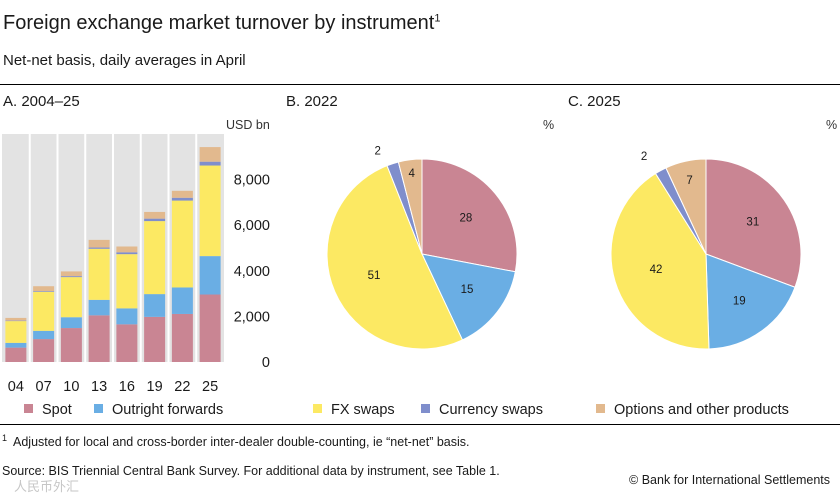  Describe the element at coordinates (99, 387) in the screenshot. I see `x-tick-label: 13` at that location.